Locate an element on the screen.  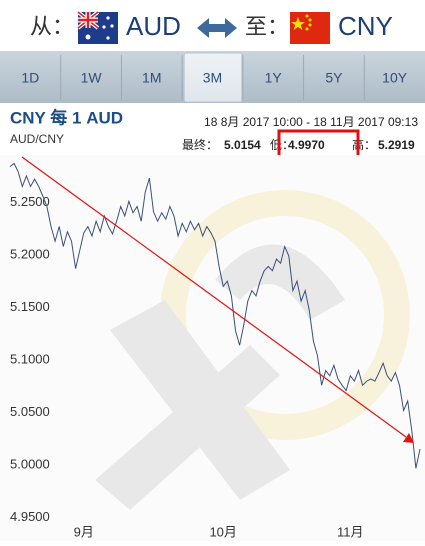
date-range: 18 8月 2017 10:00 - 18 11月 2017 09:13 is located at coordinates (311, 122).